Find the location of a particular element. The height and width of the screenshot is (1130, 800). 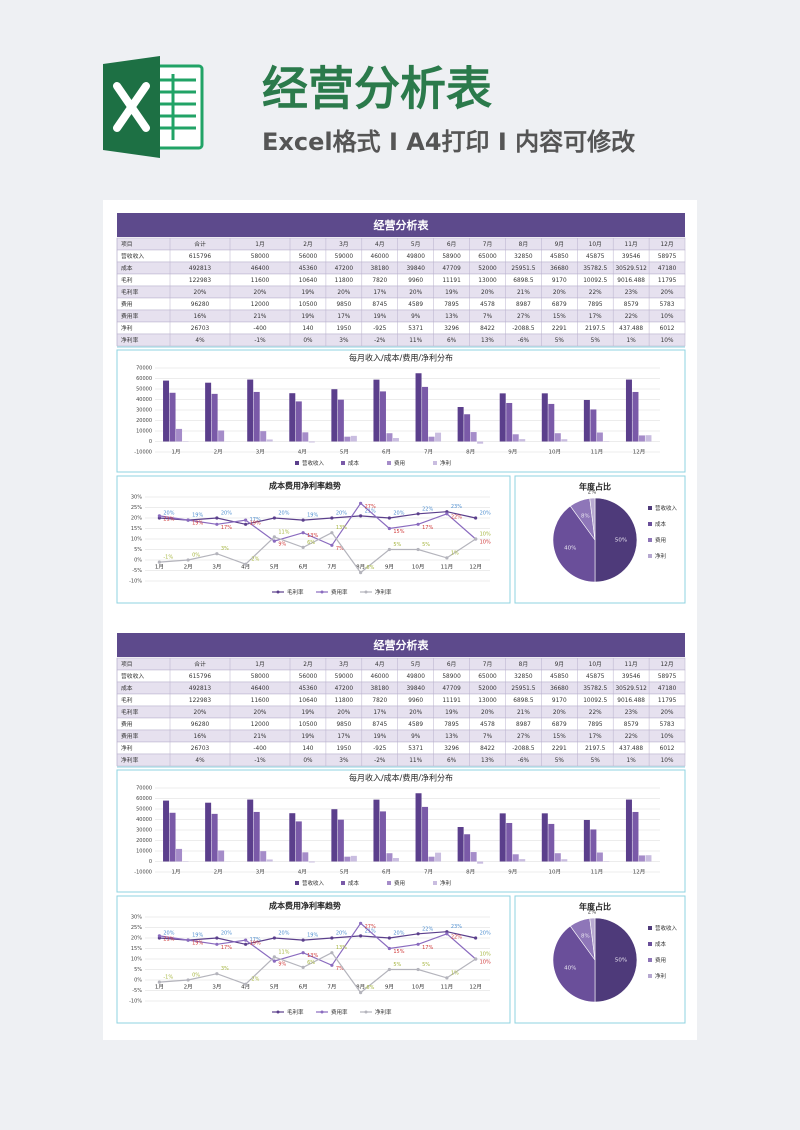

pie-slice is located at coordinates (592, 519).